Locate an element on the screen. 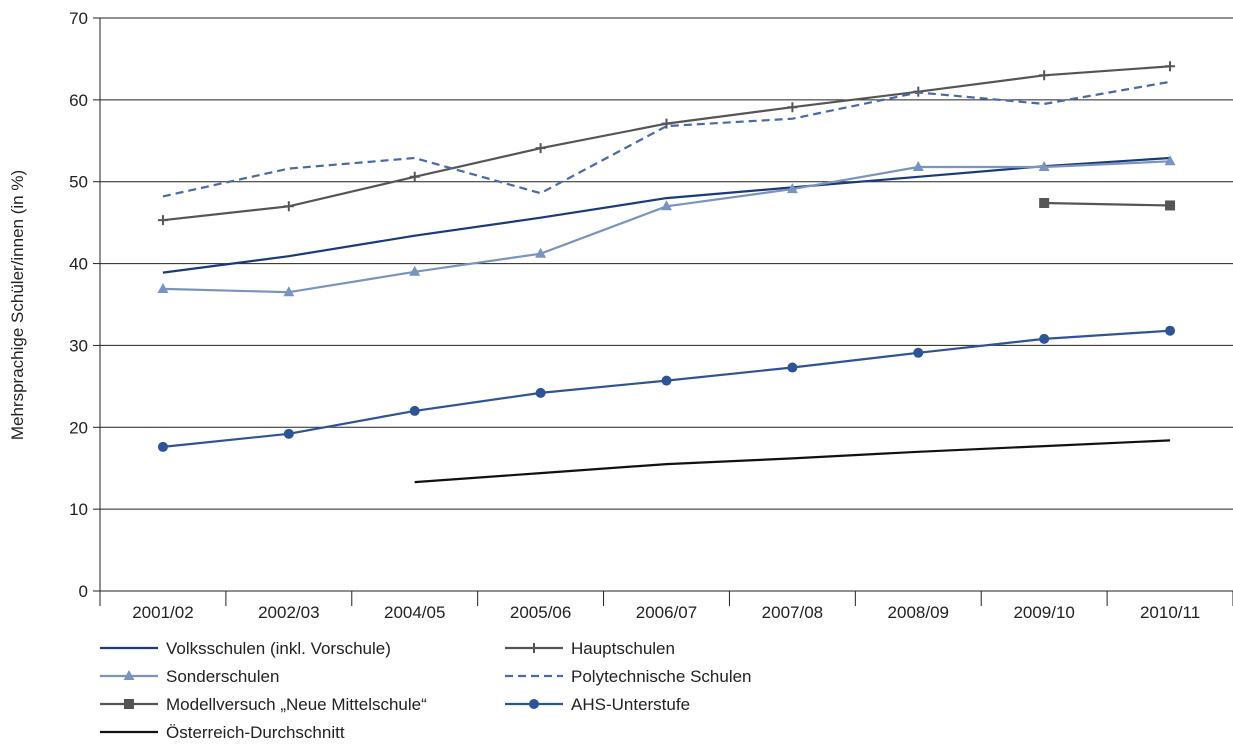 The image size is (1233, 751). legend-label: Österreich-Durchschnitt is located at coordinates (255, 732).